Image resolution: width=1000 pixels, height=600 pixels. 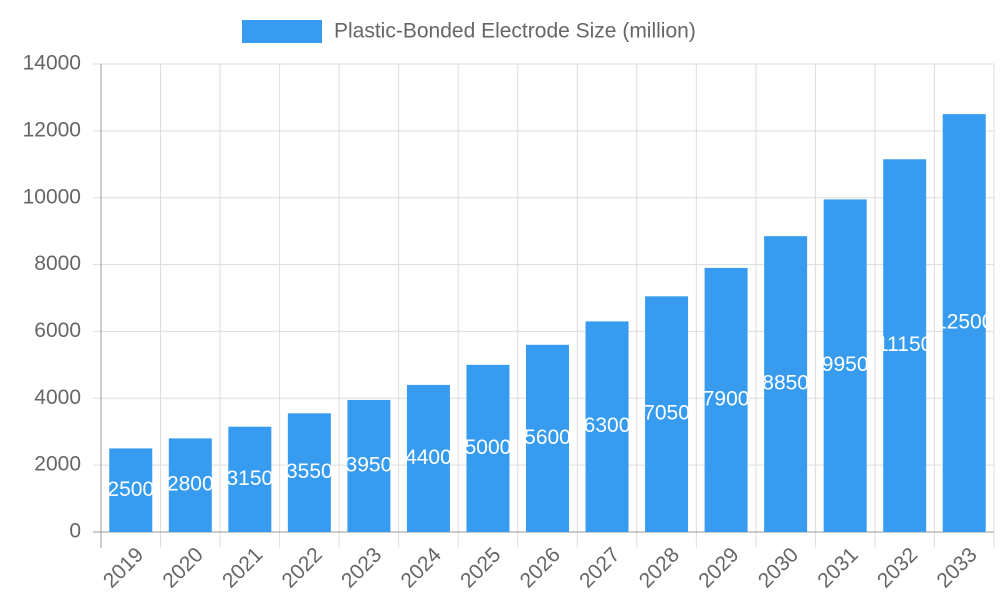 What do you see at coordinates (242, 567) in the screenshot?
I see `x-tick-label: 2021` at bounding box center [242, 567].